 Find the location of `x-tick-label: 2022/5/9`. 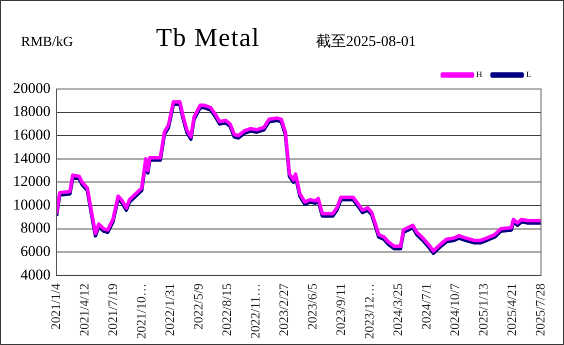

x-tick-label: 2022/5/9 is located at coordinates (198, 306).